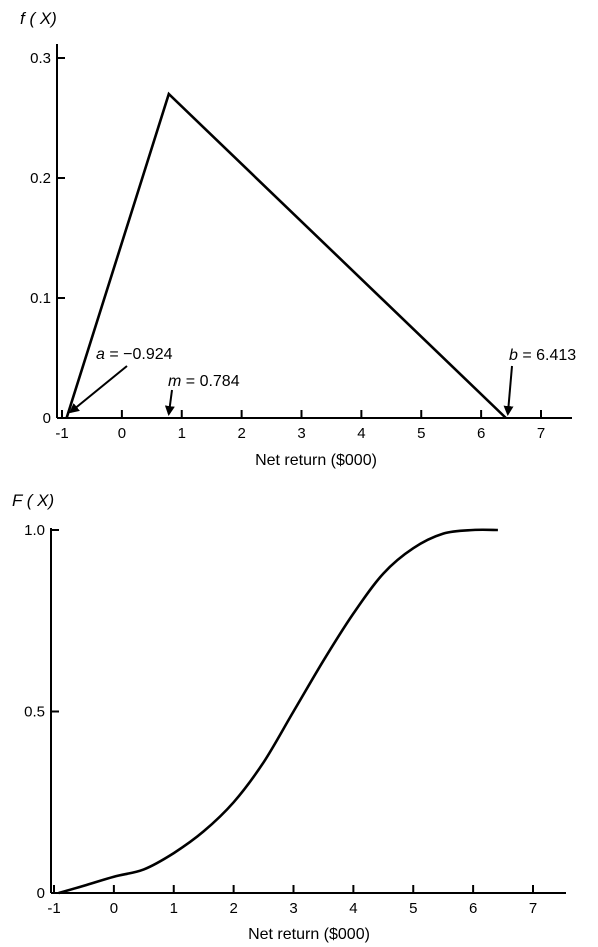 The width and height of the screenshot is (598, 947). I want to click on pdf-y-tick-label: 0.3, so click(40, 58).